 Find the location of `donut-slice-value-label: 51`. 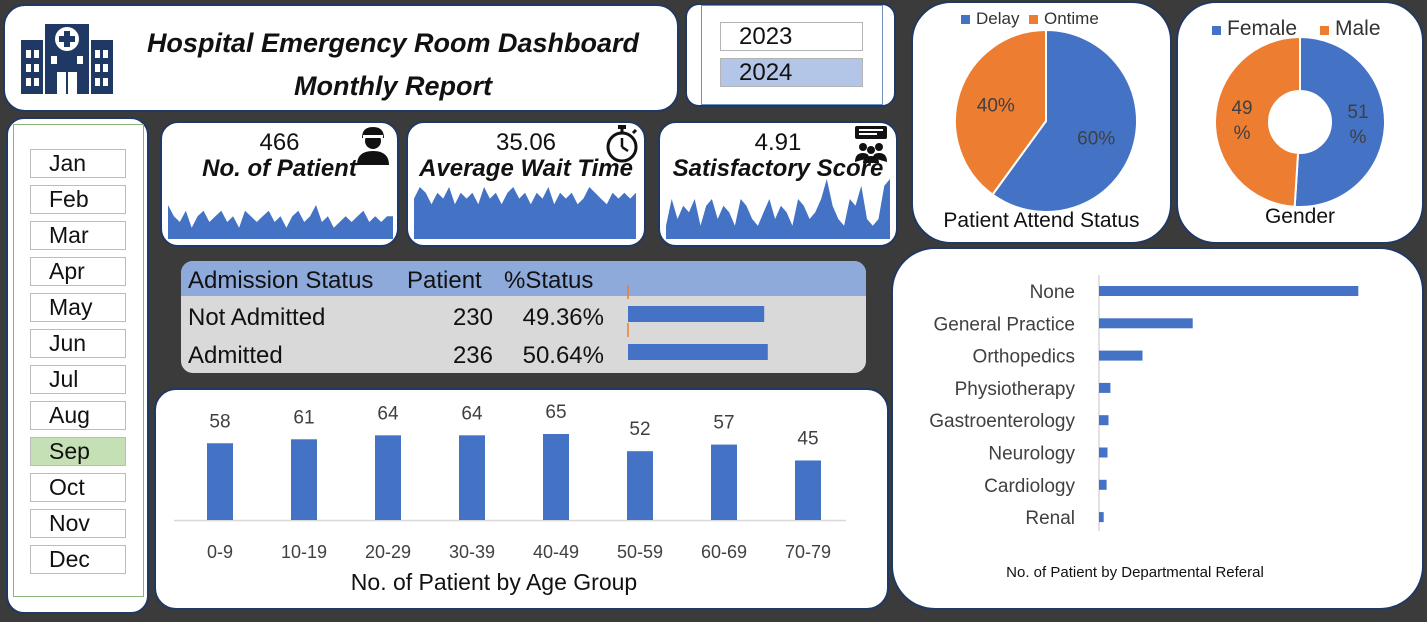

donut-slice-value-label: 51 is located at coordinates (1357, 112).